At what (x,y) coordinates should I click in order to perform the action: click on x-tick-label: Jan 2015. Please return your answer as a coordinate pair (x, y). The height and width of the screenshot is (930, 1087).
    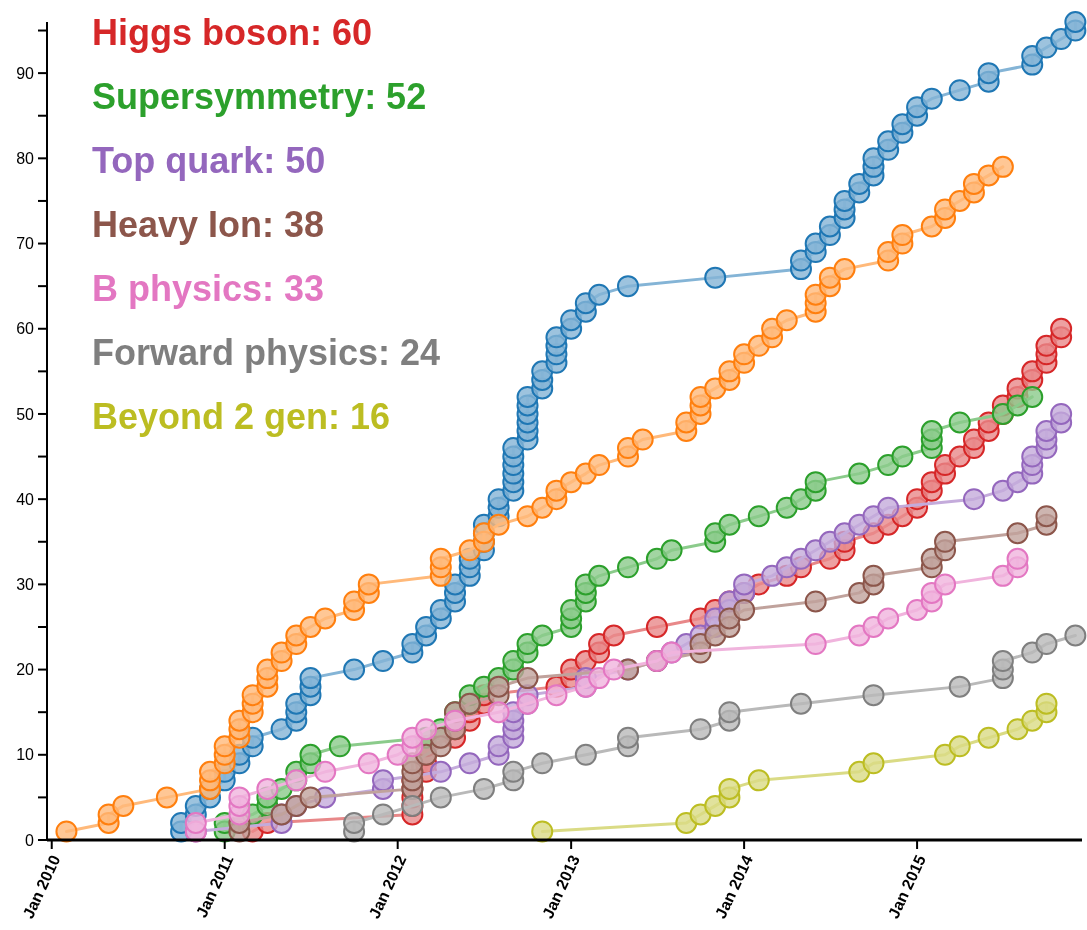
    Looking at the image, I should click on (906, 886).